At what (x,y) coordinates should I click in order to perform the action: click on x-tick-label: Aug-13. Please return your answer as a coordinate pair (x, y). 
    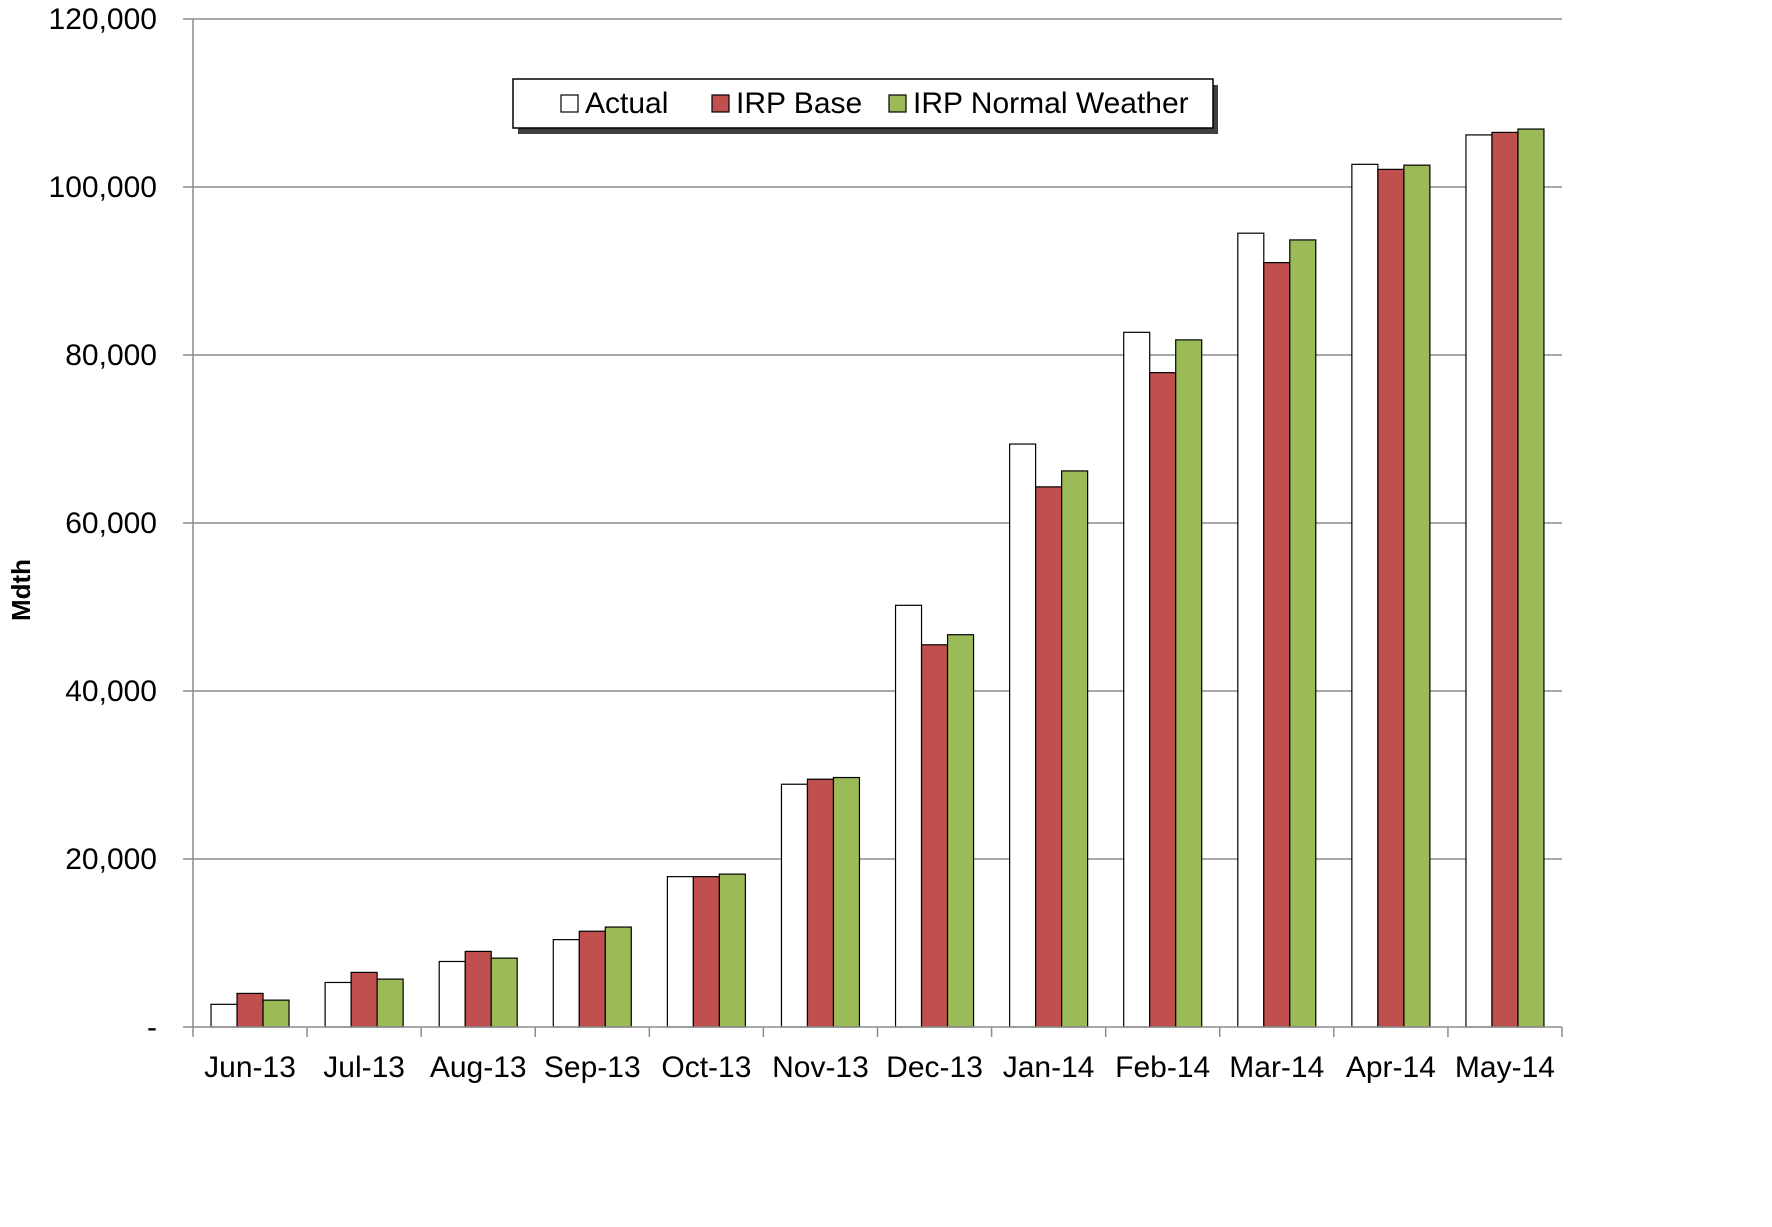
    Looking at the image, I should click on (478, 1067).